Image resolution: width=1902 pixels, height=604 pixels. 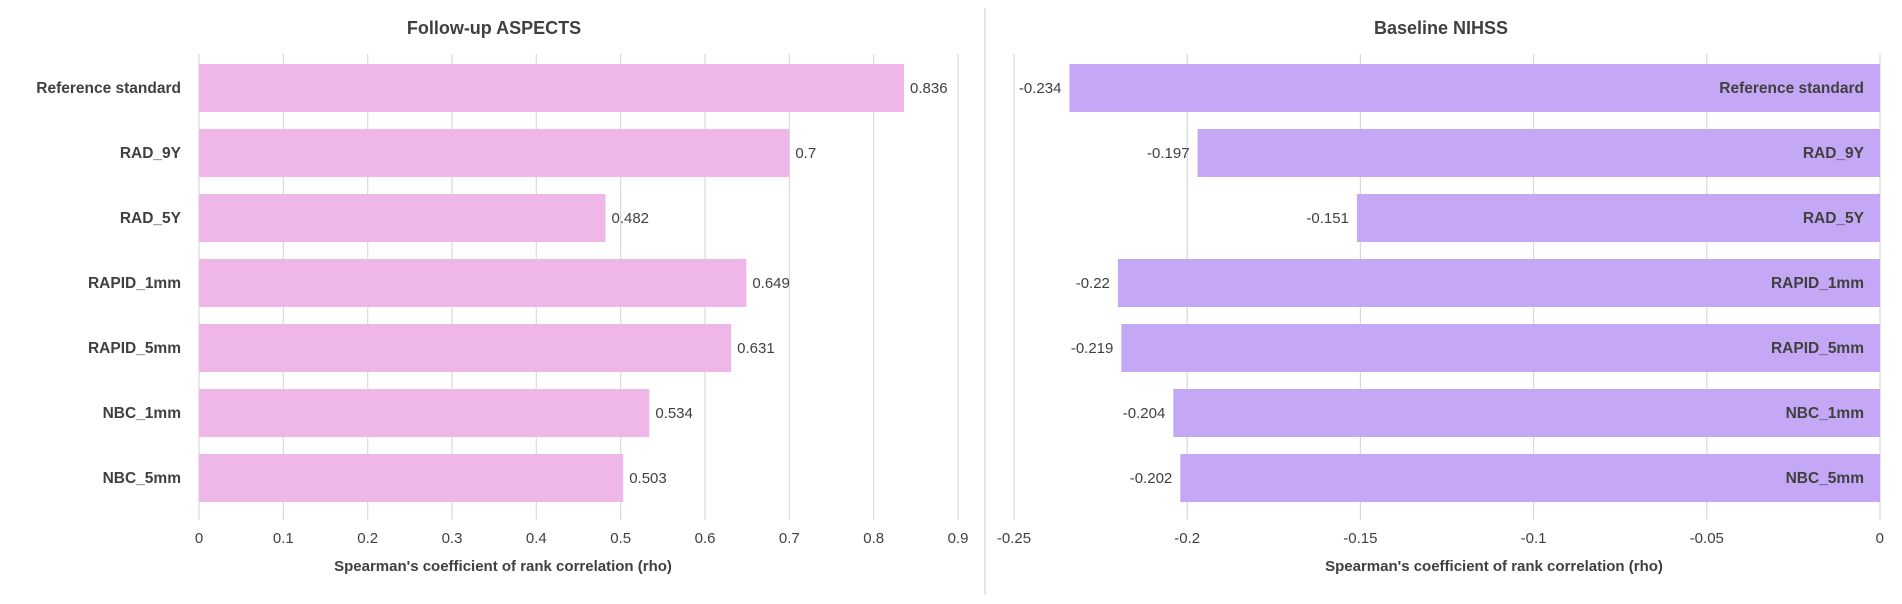 I want to click on right-category-label: Reference standard, so click(x=1791, y=88).